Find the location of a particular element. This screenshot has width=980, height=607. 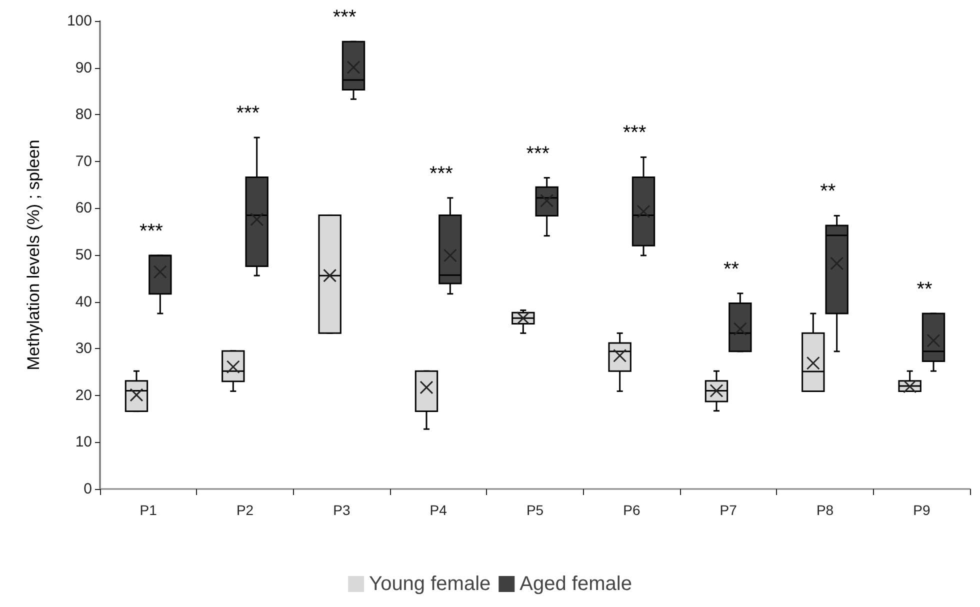

y-tick-label: 60 is located at coordinates (83, 208).